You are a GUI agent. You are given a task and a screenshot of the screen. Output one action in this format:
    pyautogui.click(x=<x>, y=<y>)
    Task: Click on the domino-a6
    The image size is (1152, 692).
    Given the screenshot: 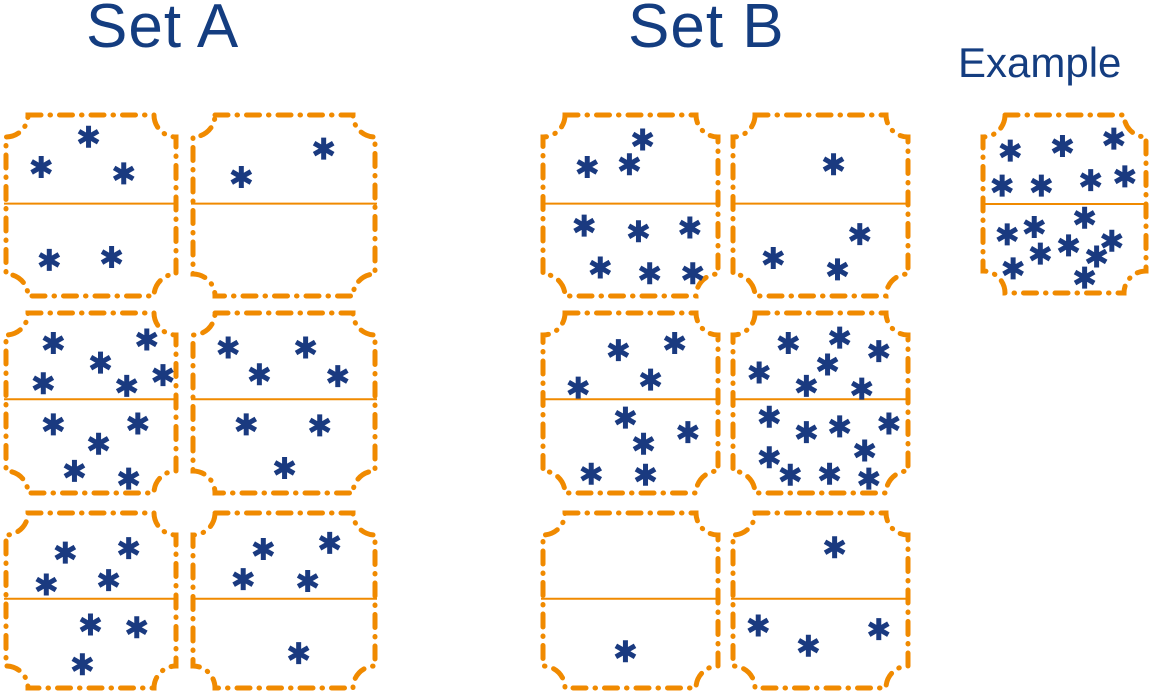 What is the action you would take?
    pyautogui.click(x=284, y=600)
    